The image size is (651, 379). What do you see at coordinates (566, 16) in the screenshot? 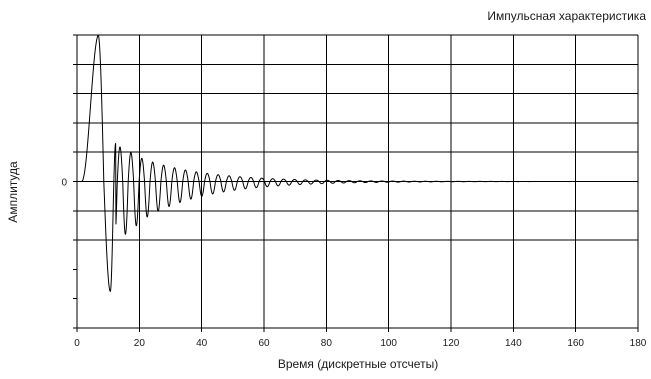
I see `chart-title: Импульсная характеристика` at bounding box center [566, 16].